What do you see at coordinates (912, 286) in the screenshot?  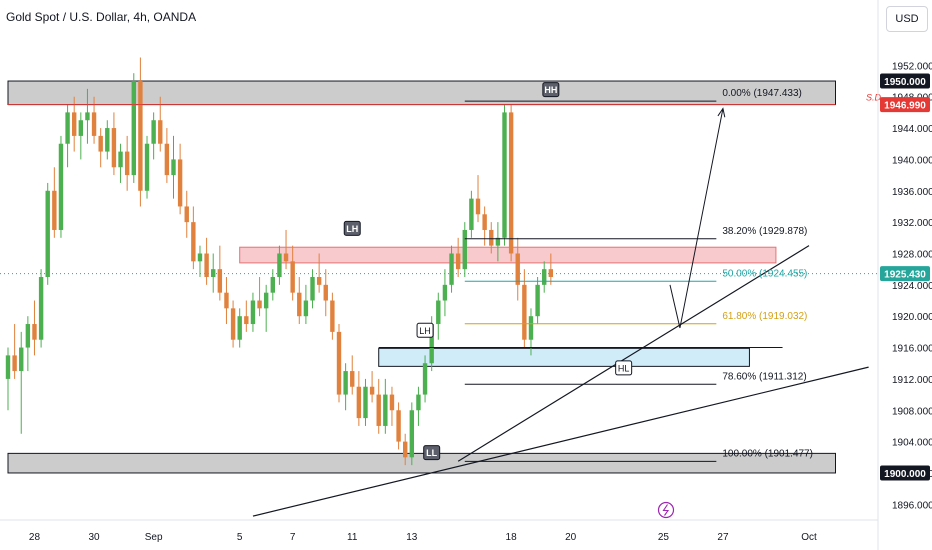 I see `y-tick-label: 1924.000` at bounding box center [912, 286].